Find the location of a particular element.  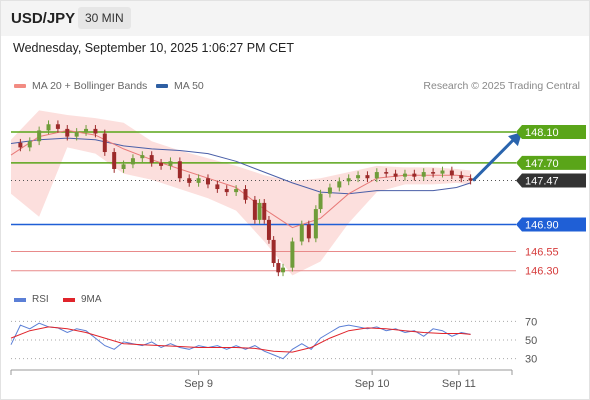

level-tag-148.10 is located at coordinates (551, 131).